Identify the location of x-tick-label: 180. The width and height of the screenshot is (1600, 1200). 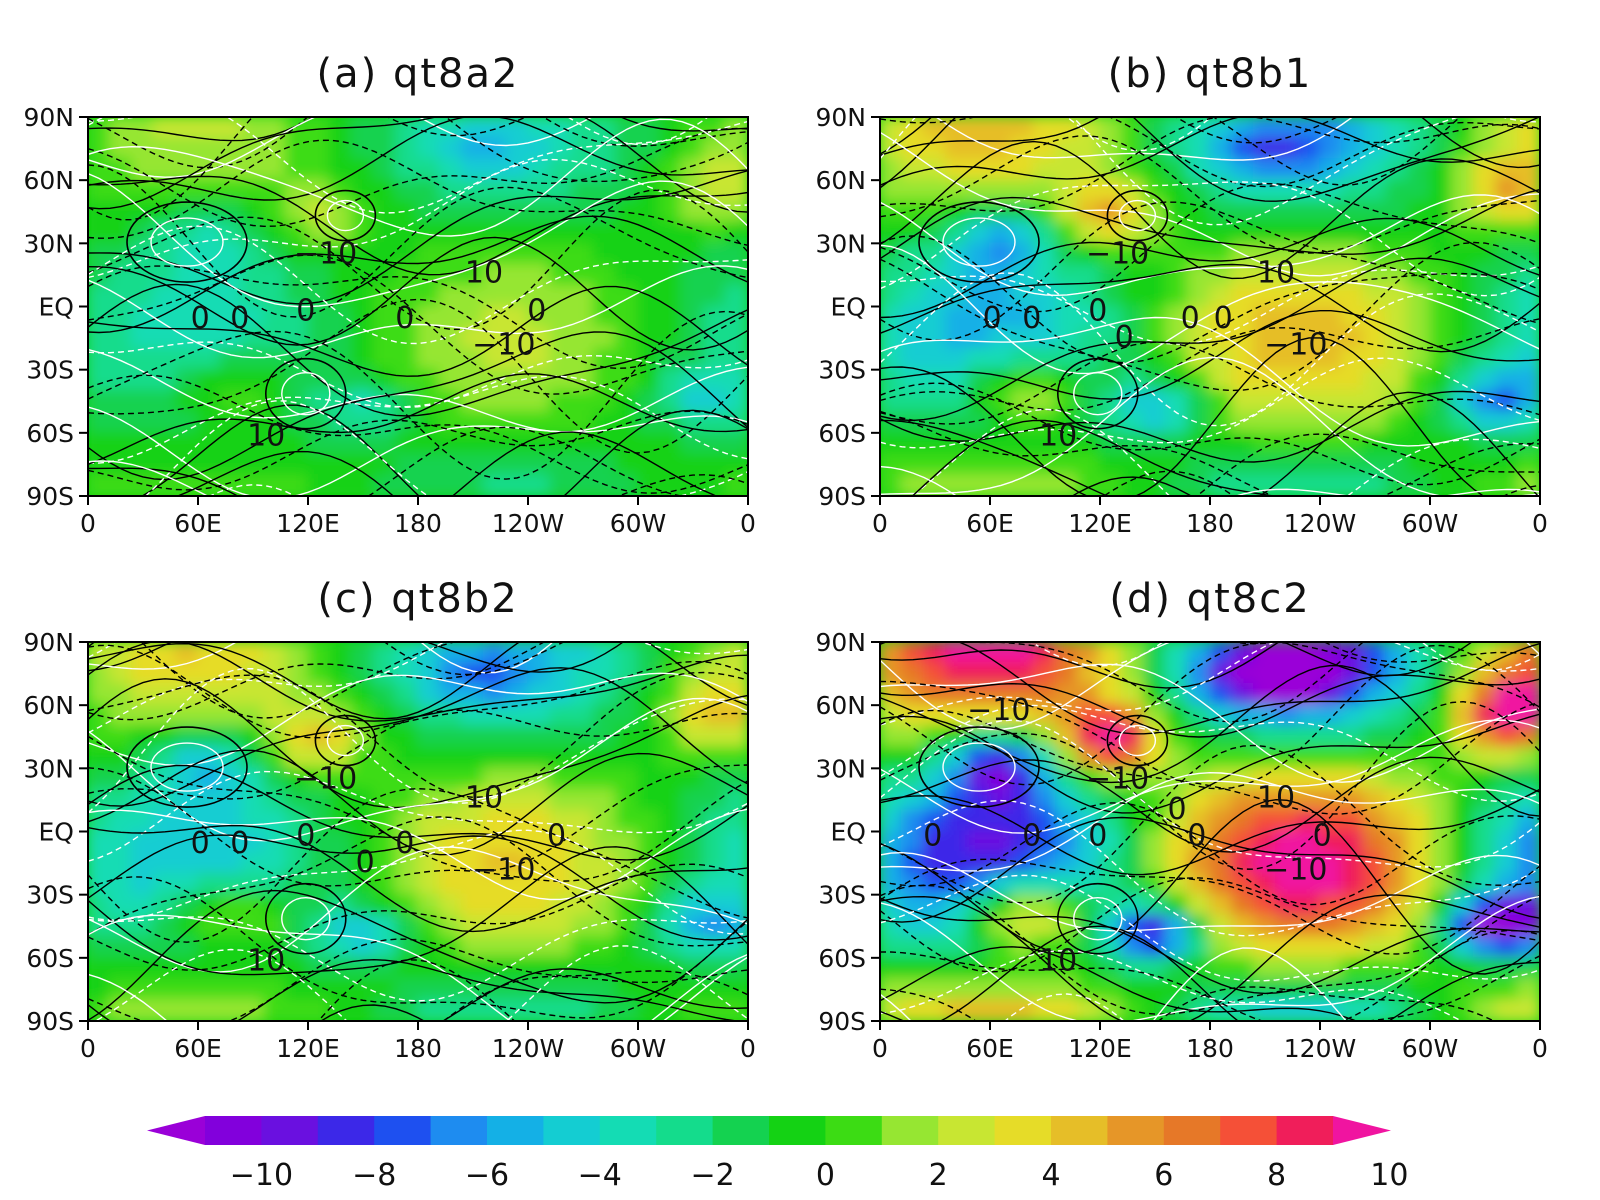
(418, 1048).